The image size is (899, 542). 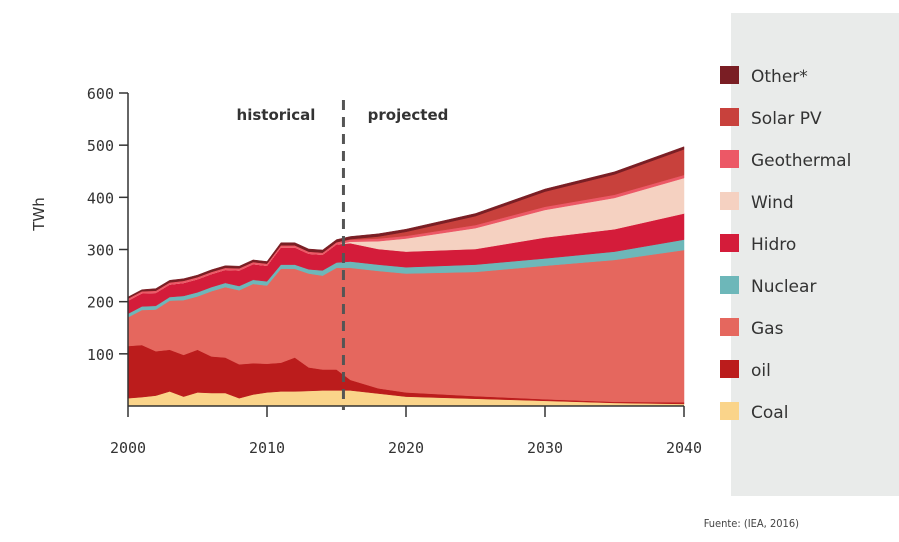 What do you see at coordinates (267, 448) in the screenshot?
I see `x-tick-label: 2010` at bounding box center [267, 448].